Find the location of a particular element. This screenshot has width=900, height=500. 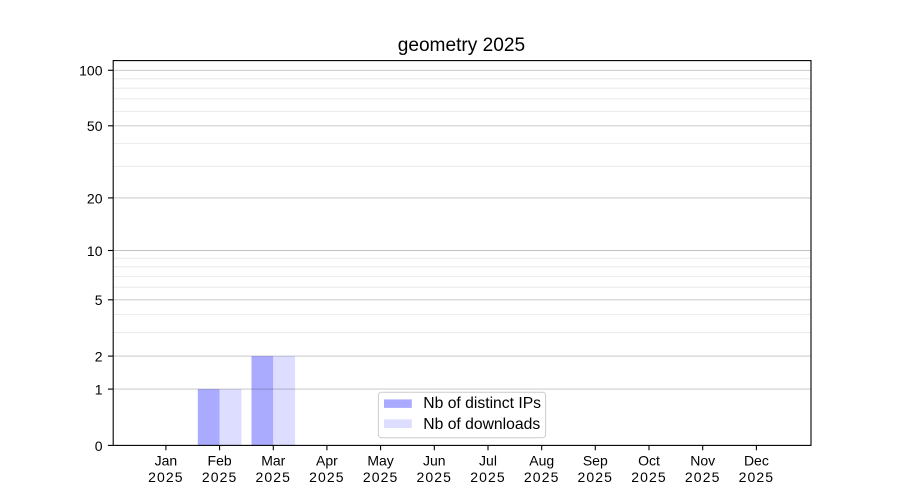

svg-text: Feb is located at coordinates (220, 460).